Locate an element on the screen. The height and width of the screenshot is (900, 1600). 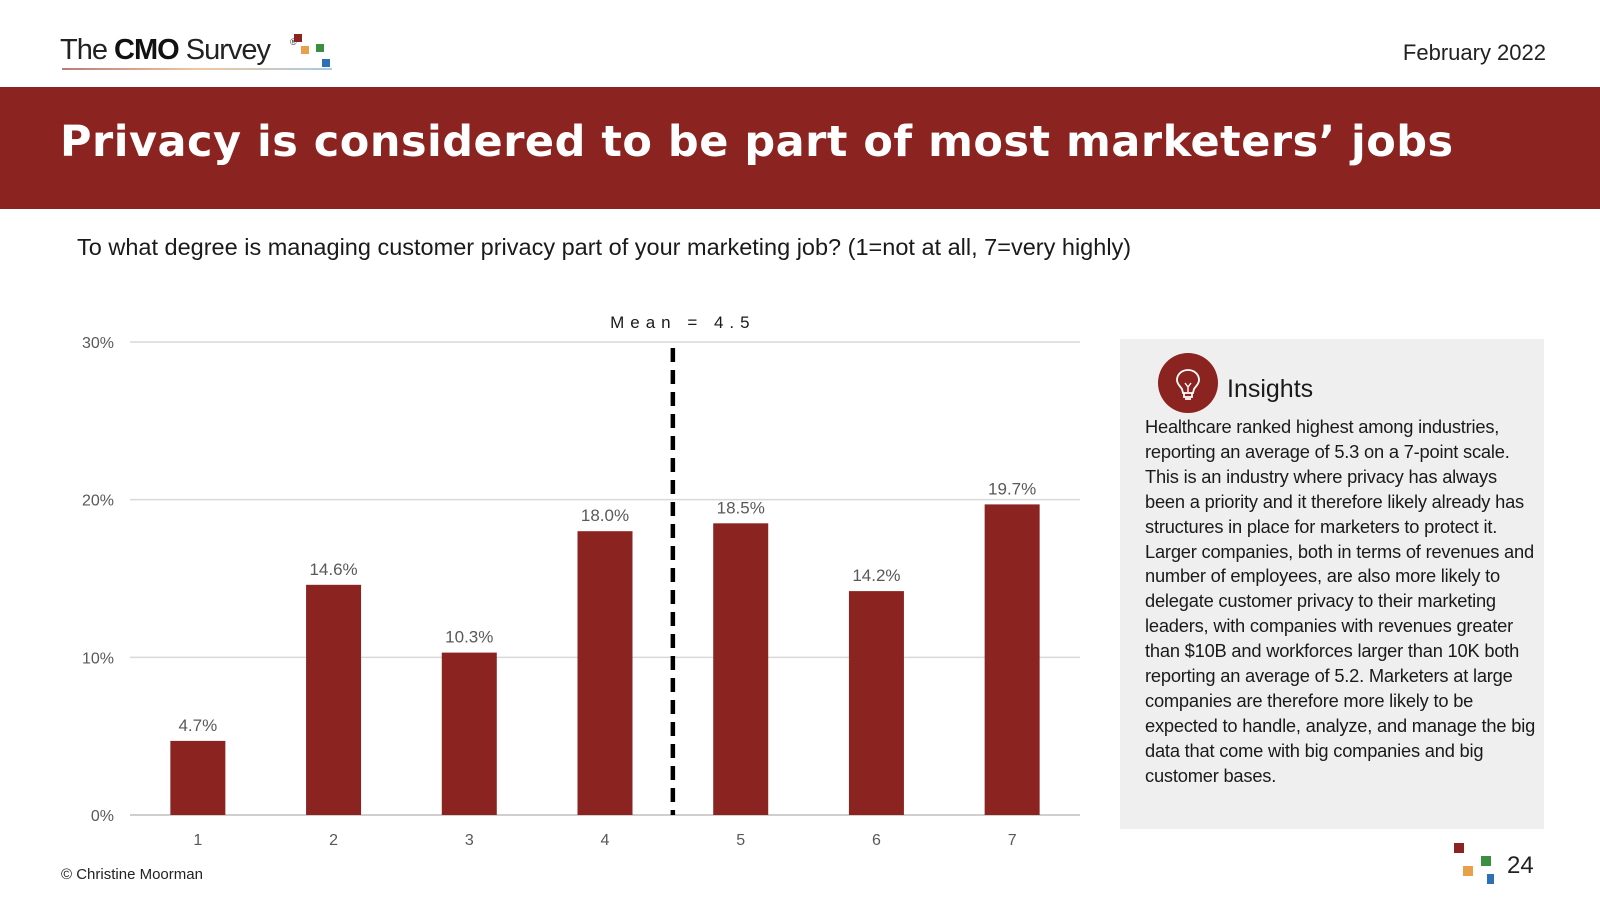
data-label: 10.3% is located at coordinates (469, 637).